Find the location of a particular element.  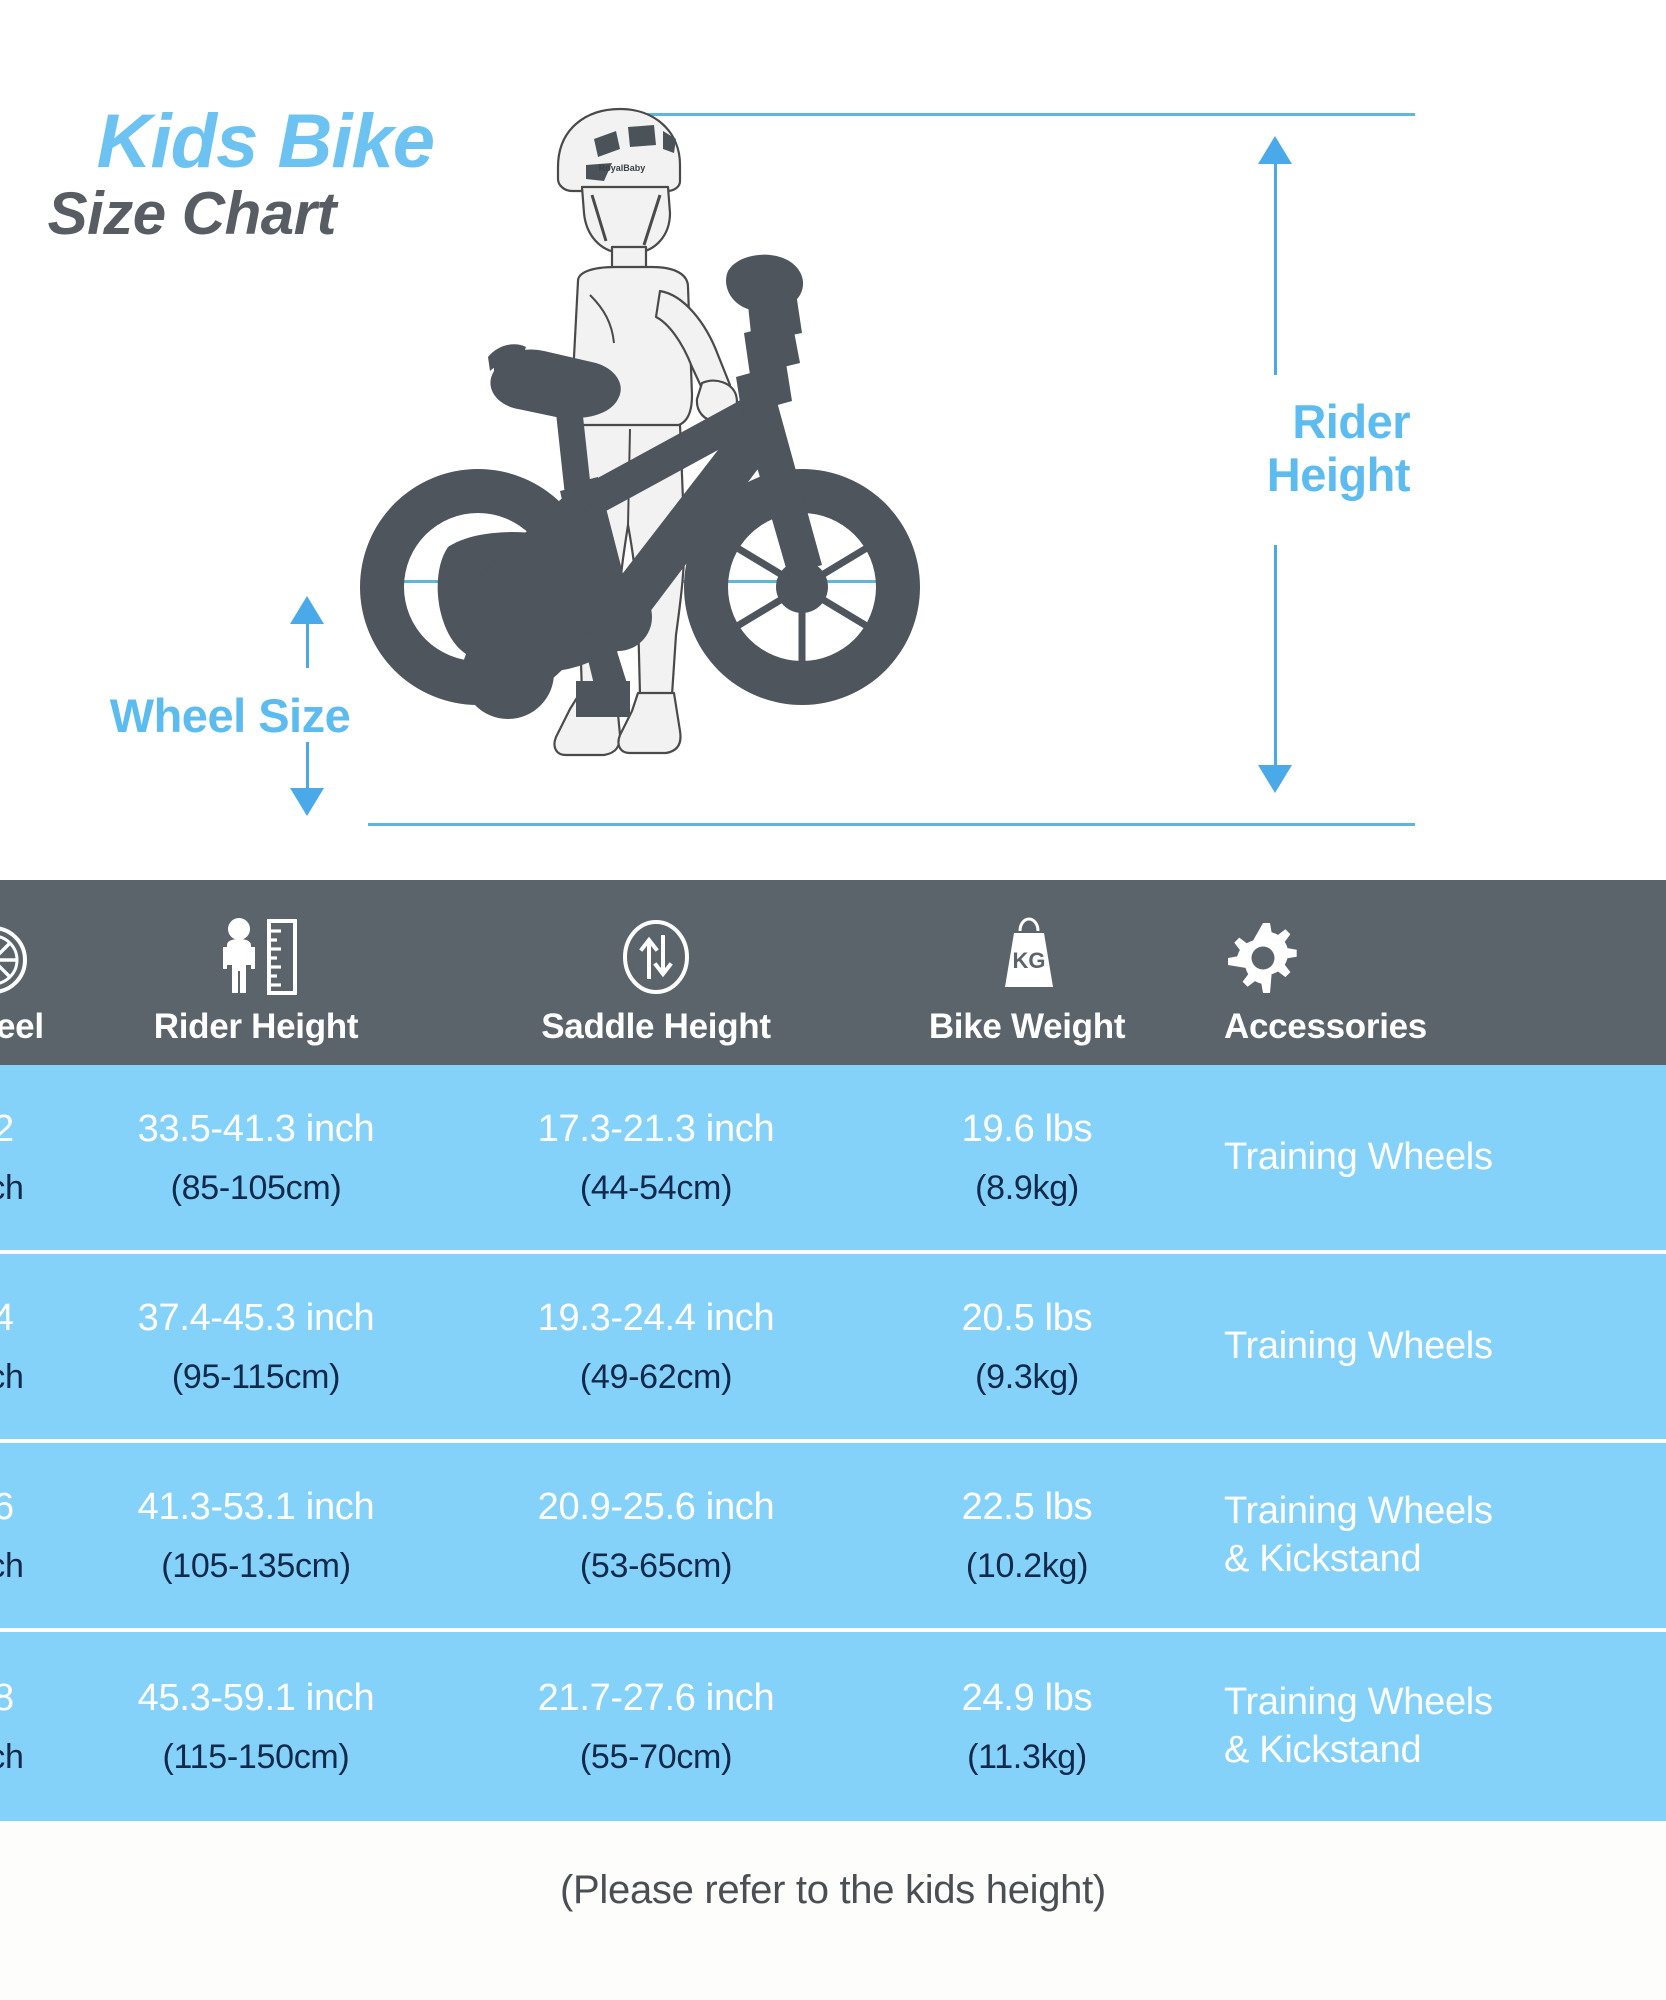

svg-text: KG is located at coordinates (1029, 960).